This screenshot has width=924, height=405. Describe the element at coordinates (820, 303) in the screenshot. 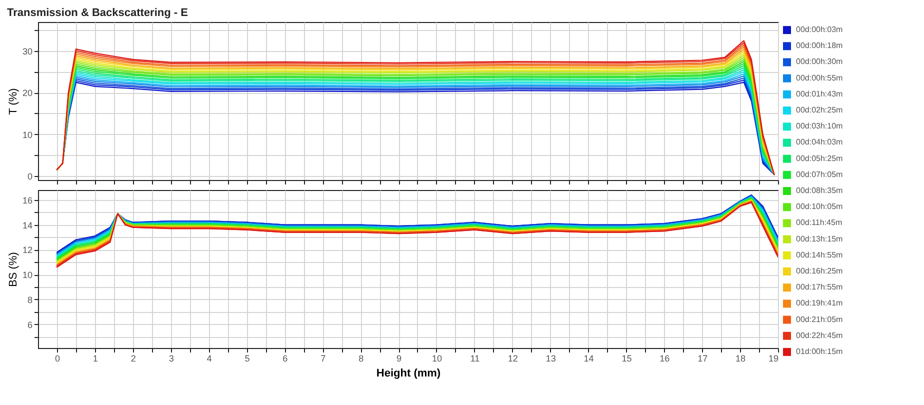

I see `legend-label: 00d:19h:41m` at that location.